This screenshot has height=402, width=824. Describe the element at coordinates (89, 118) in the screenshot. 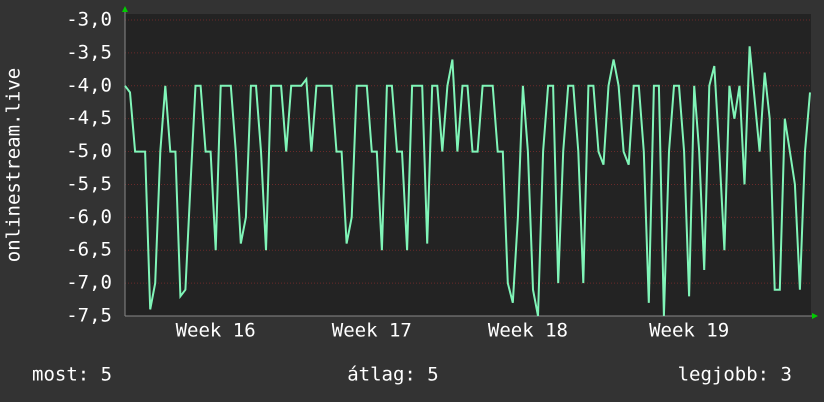

I see `y-tick-label: -4,5` at that location.